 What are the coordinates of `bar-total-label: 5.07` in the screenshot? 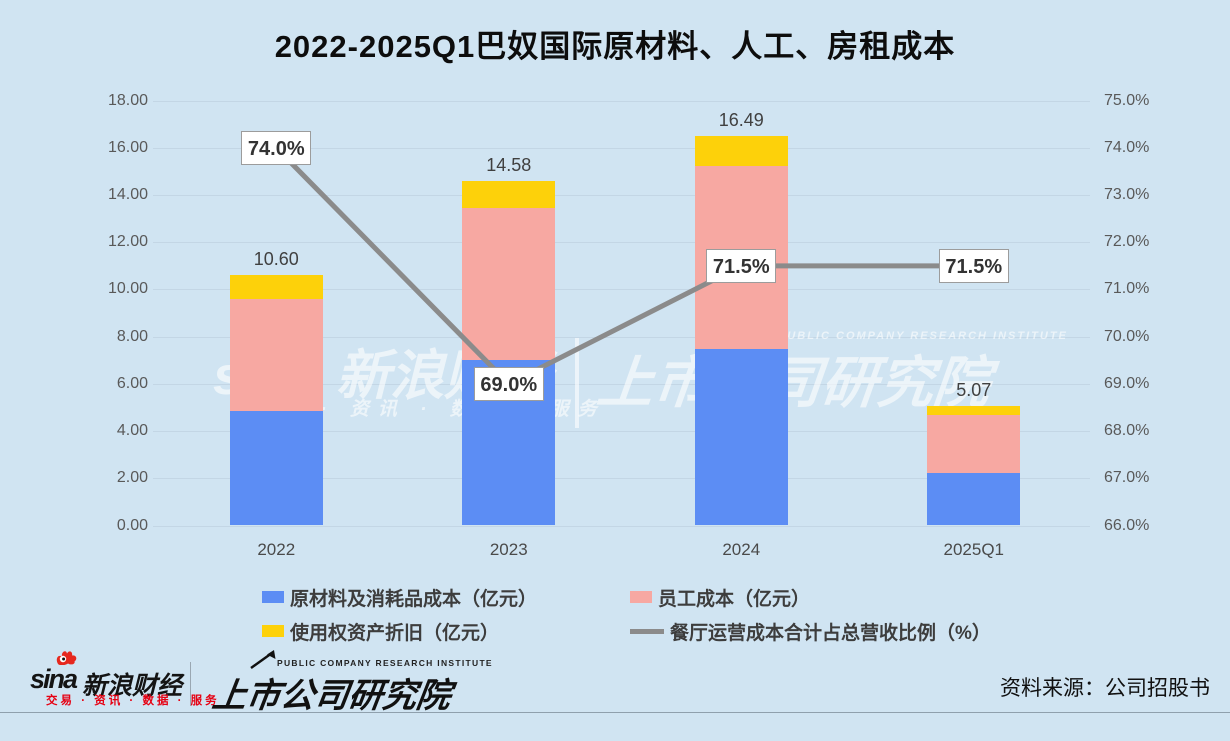 It's located at (974, 389).